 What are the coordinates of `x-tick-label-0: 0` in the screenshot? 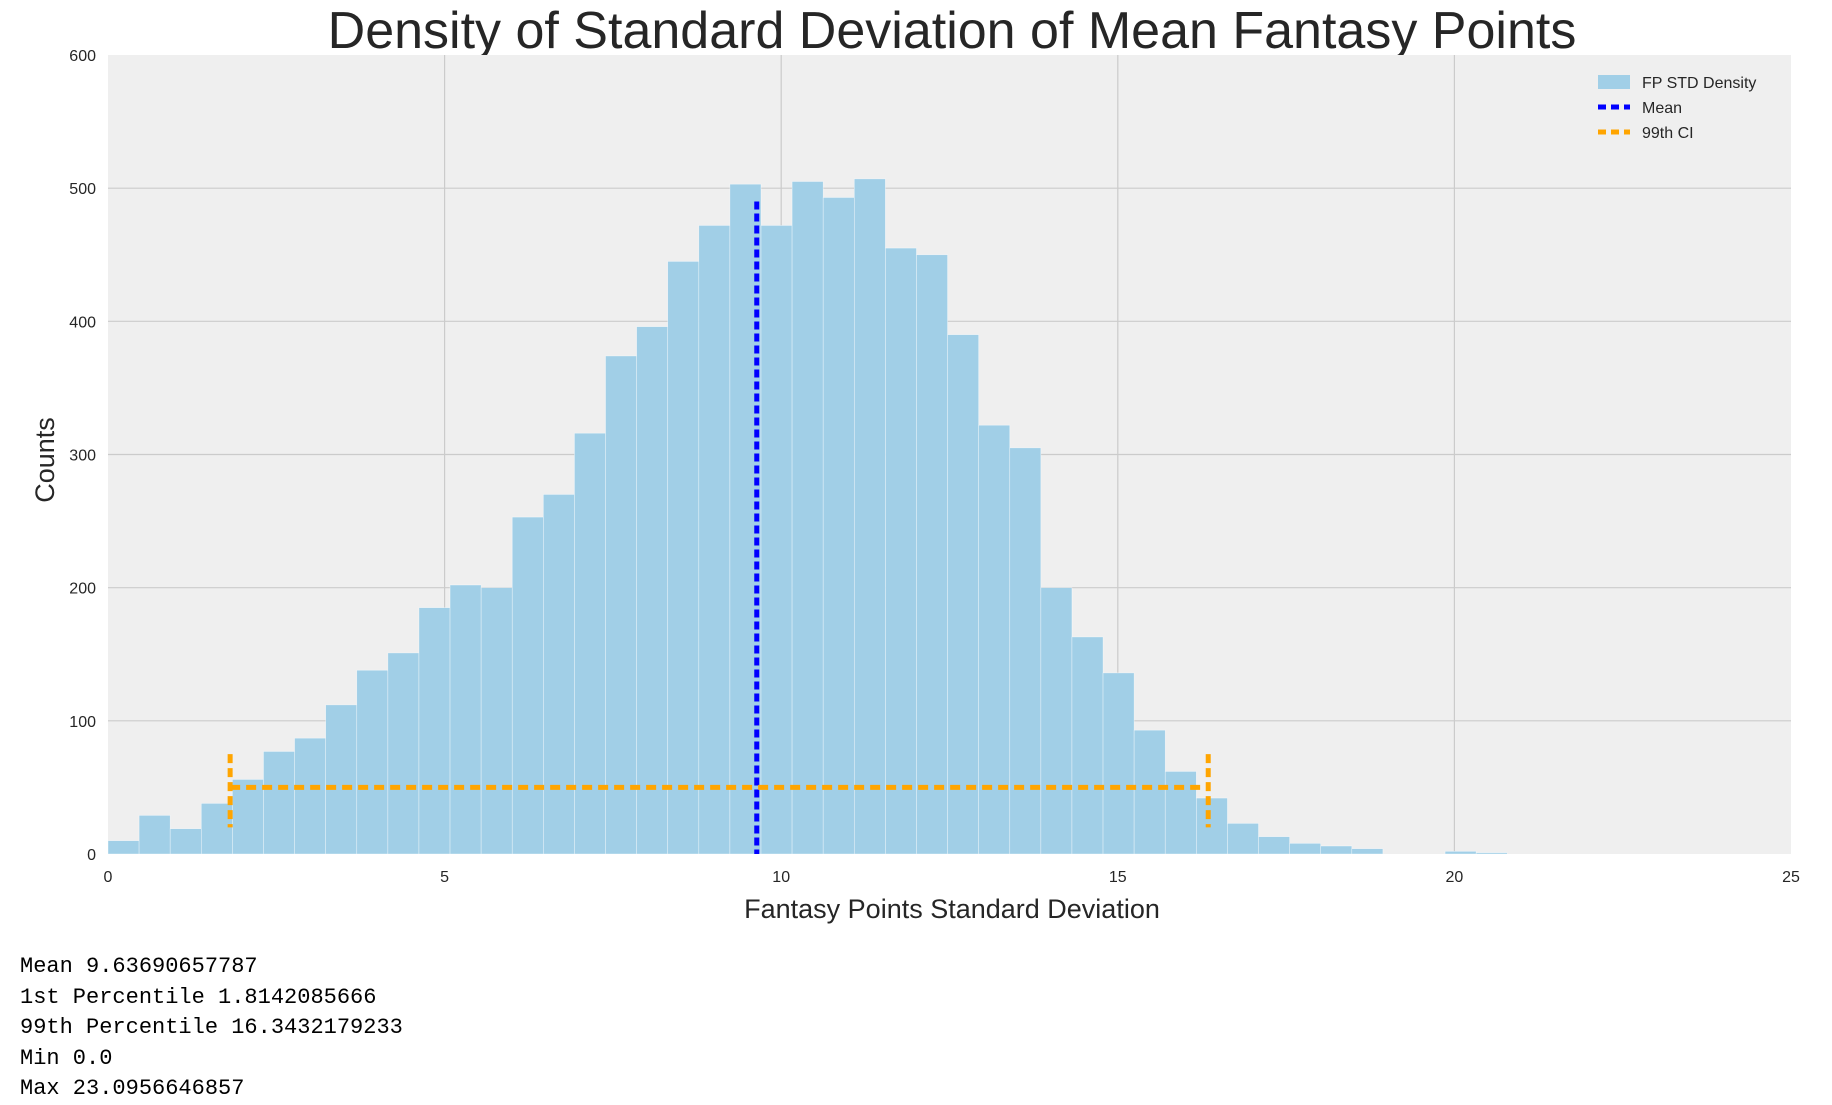 It's located at (108, 877).